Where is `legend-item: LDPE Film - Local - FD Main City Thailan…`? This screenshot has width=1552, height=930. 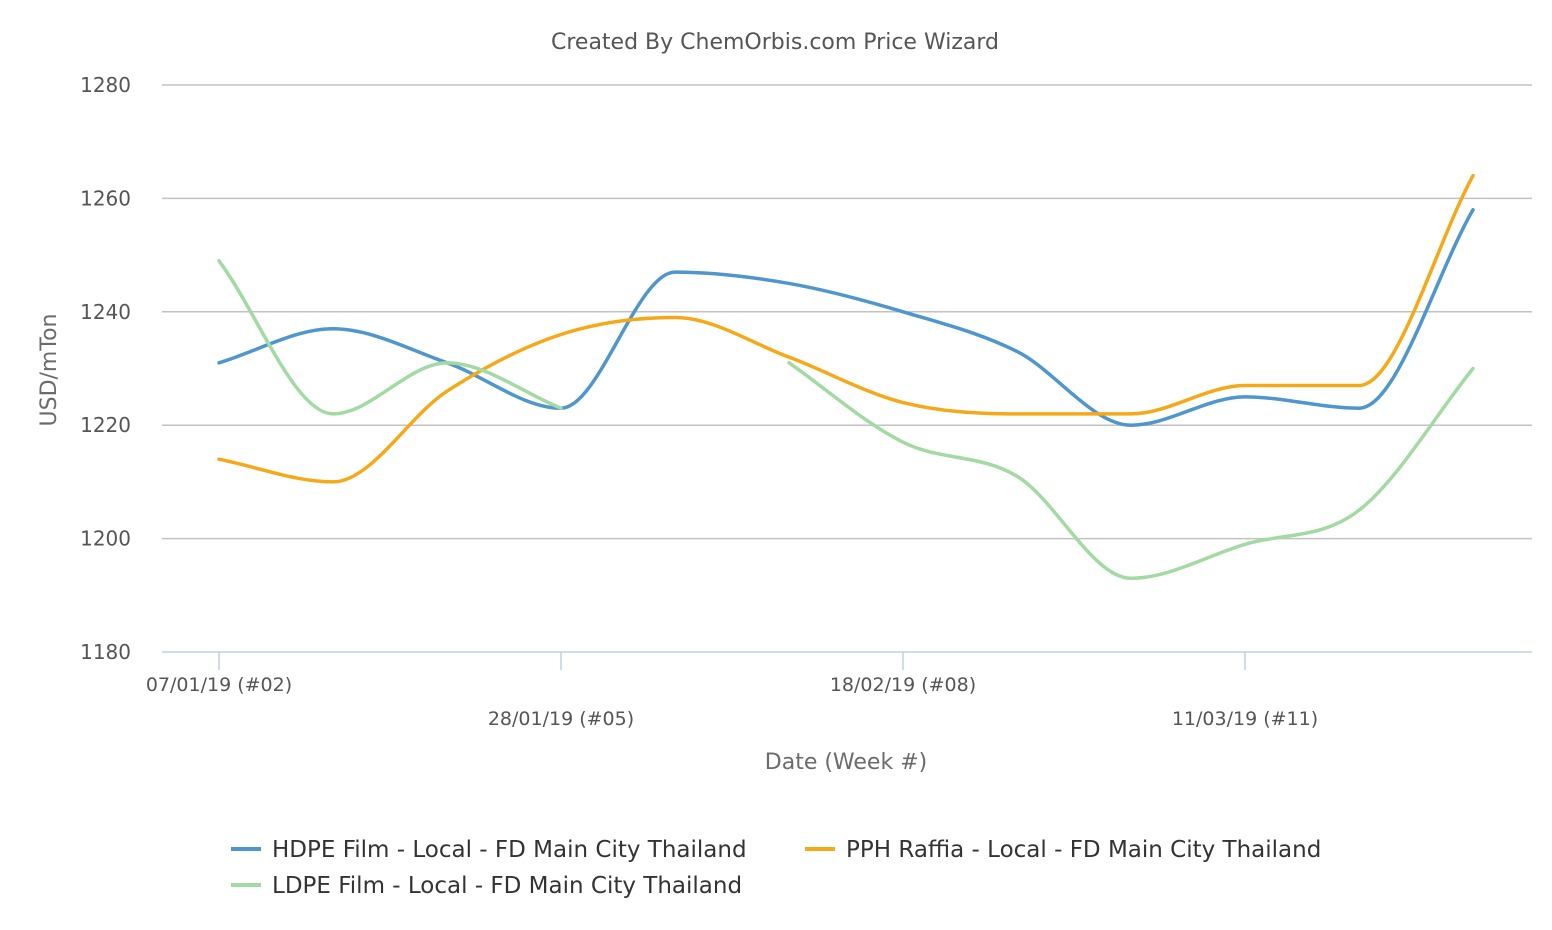
legend-item: LDPE Film - Local - FD Main City Thailan… is located at coordinates (486, 886).